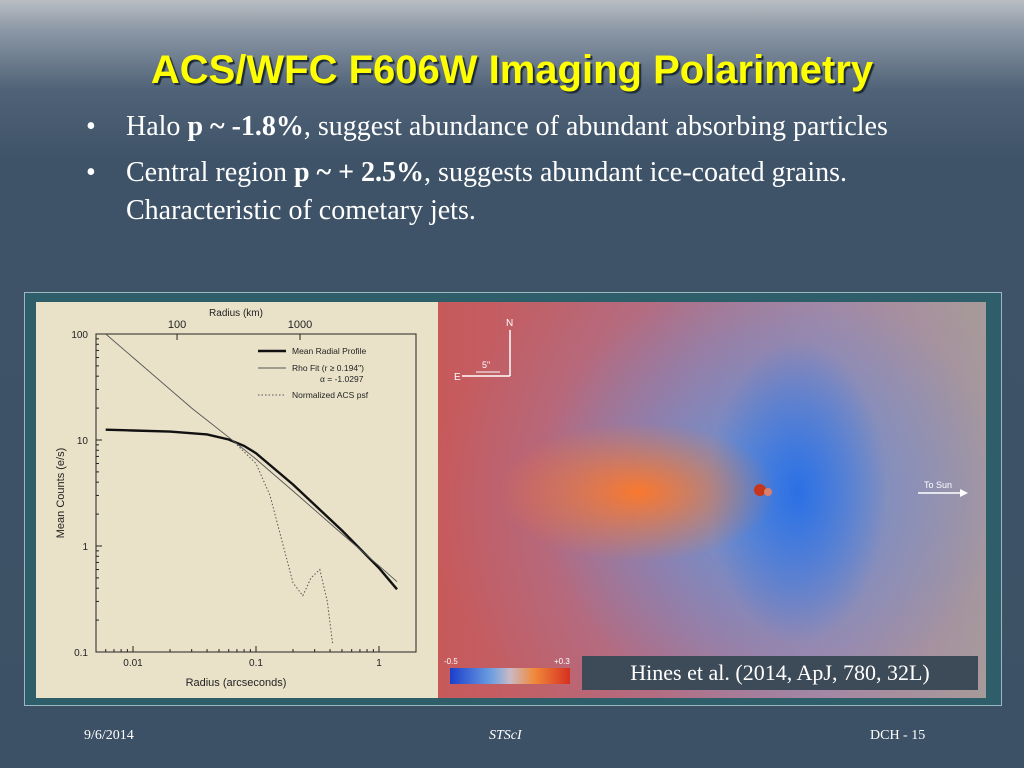 The image size is (1024, 768). Describe the element at coordinates (562, 661) in the screenshot. I see `colorbar-max-label: +0.3` at that location.